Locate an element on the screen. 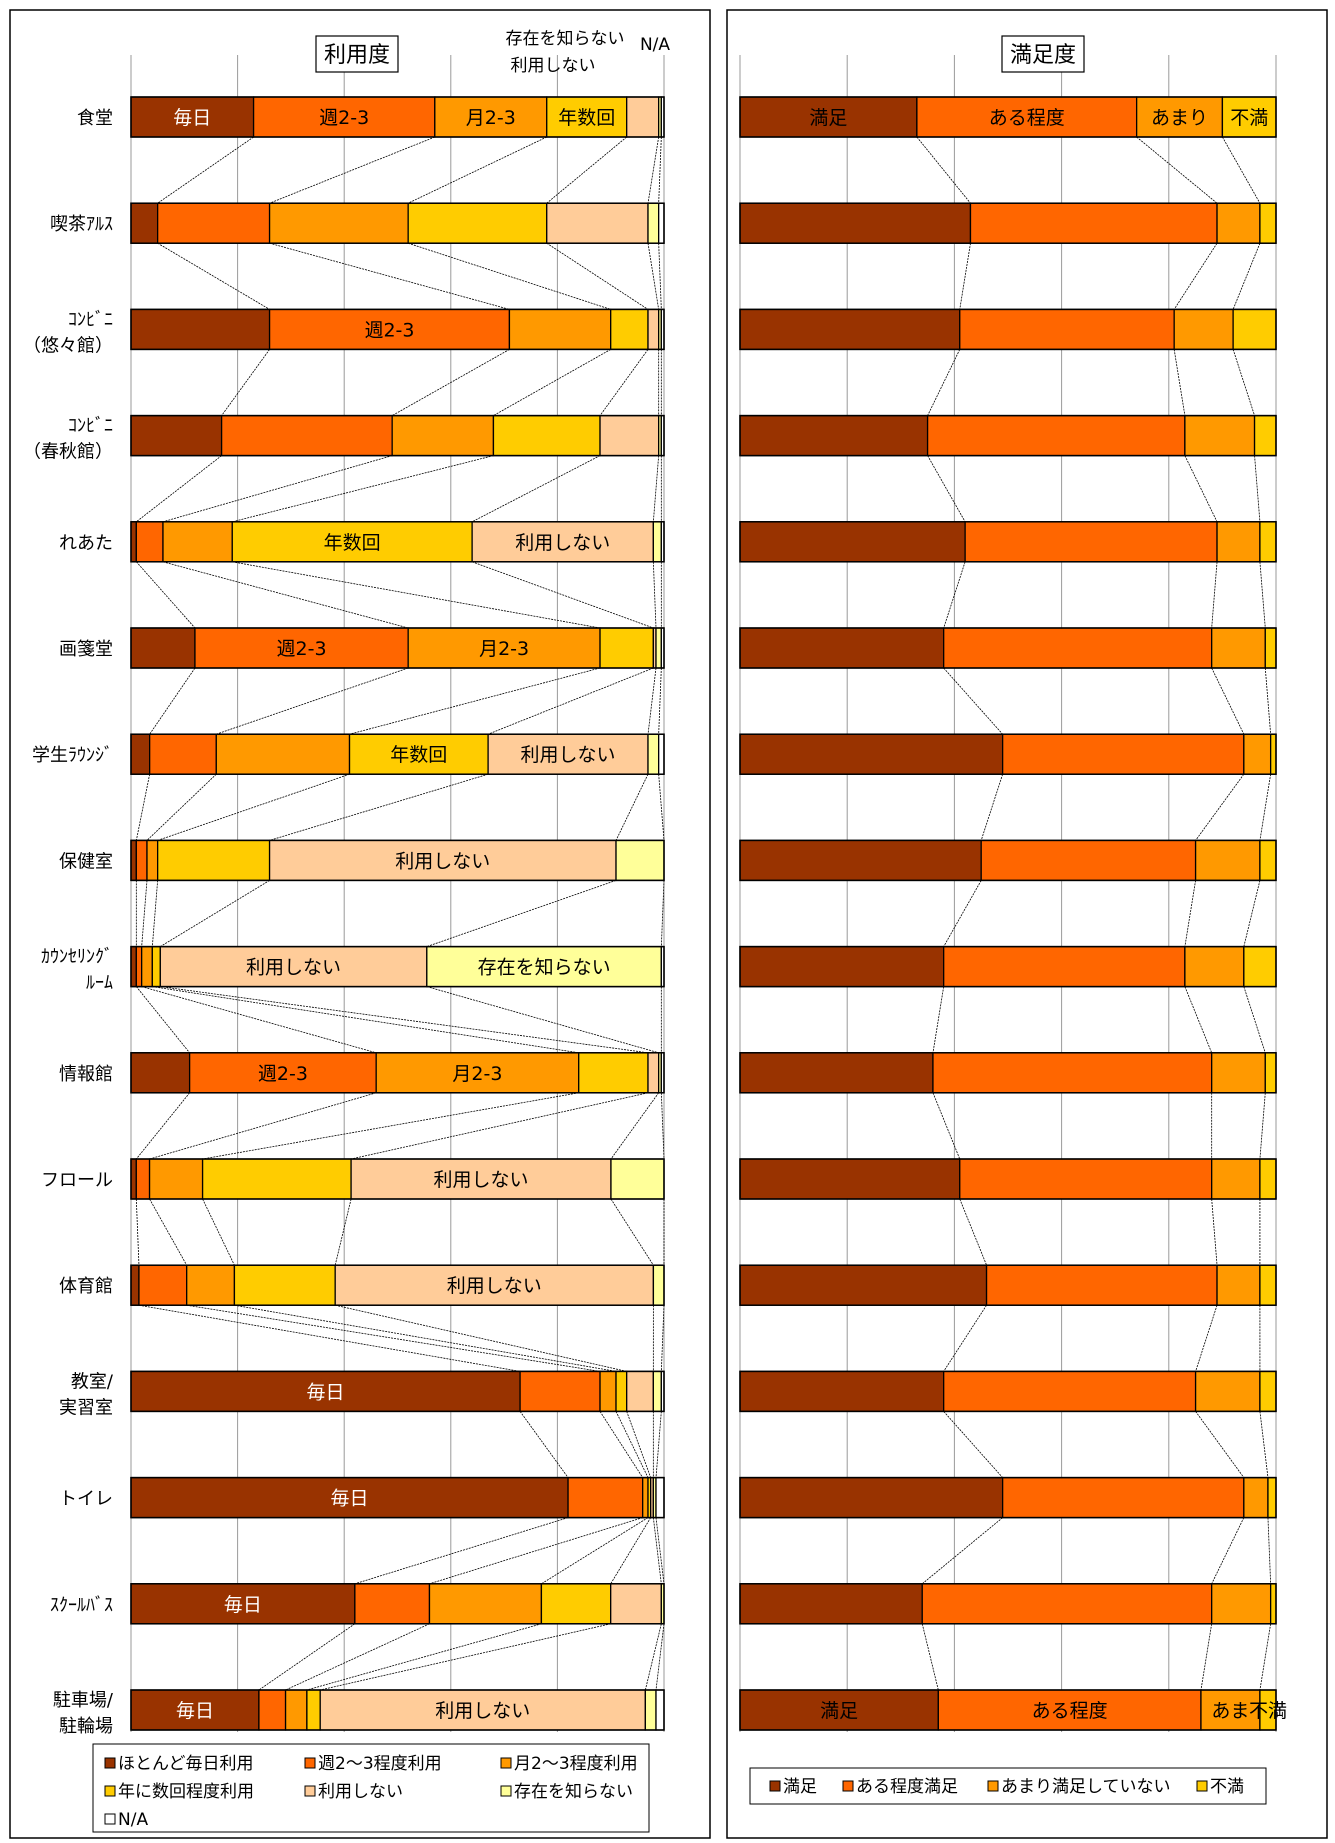  satisfaction-legend-item: ある程度満足 is located at coordinates (907, 1787).